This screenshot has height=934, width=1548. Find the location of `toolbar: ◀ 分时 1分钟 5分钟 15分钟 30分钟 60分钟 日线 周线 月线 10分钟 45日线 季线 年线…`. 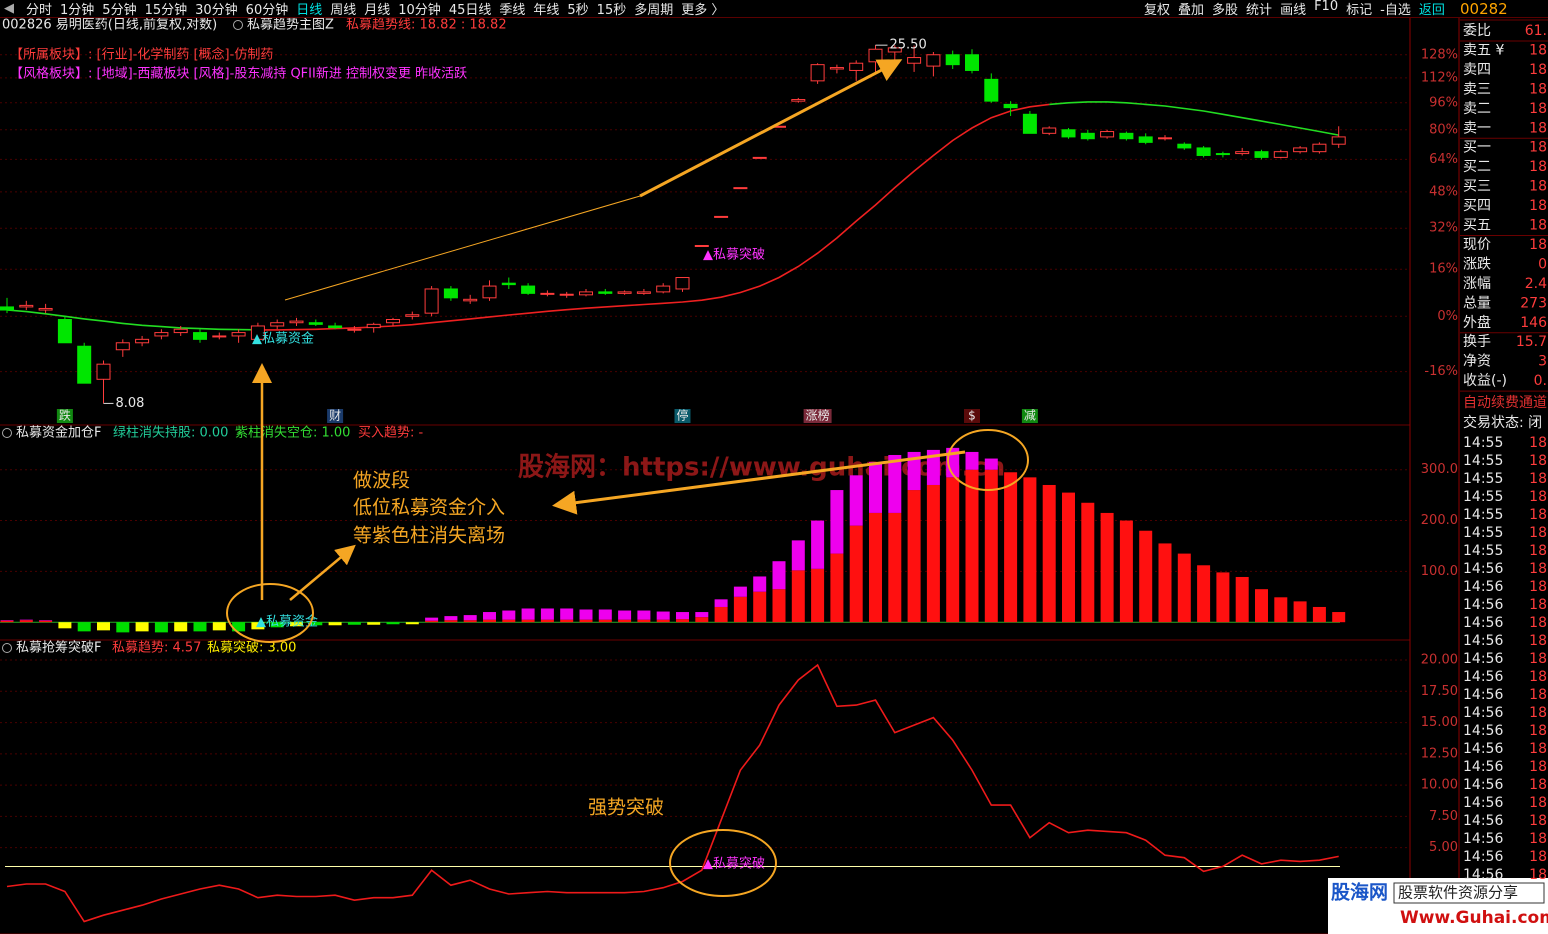

toolbar: ◀ 分时 1分钟 5分钟 15分钟 30分钟 60分钟 日线 周线 月线 10分钟 45日线 季线 年线… is located at coordinates (774, 9).